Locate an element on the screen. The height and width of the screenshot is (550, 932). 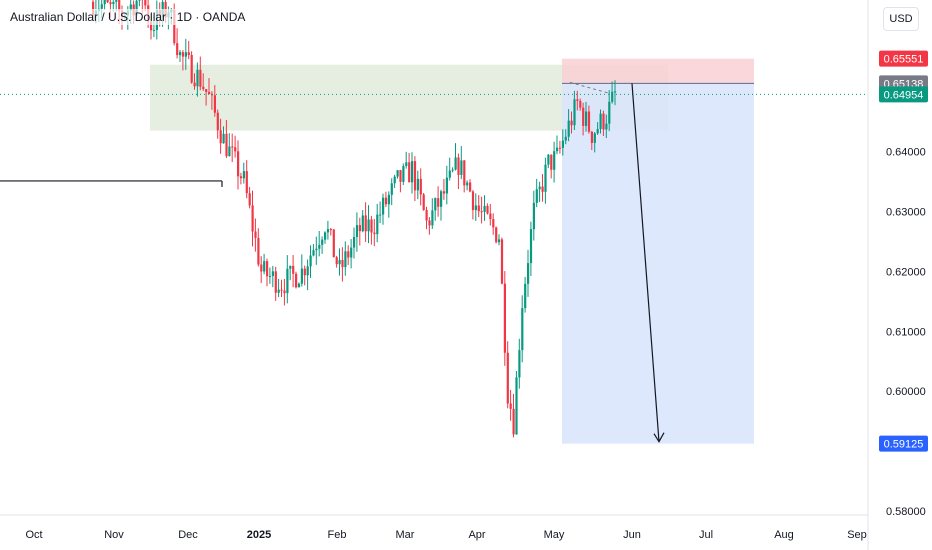
target-arrow-line is located at coordinates (645, 262).